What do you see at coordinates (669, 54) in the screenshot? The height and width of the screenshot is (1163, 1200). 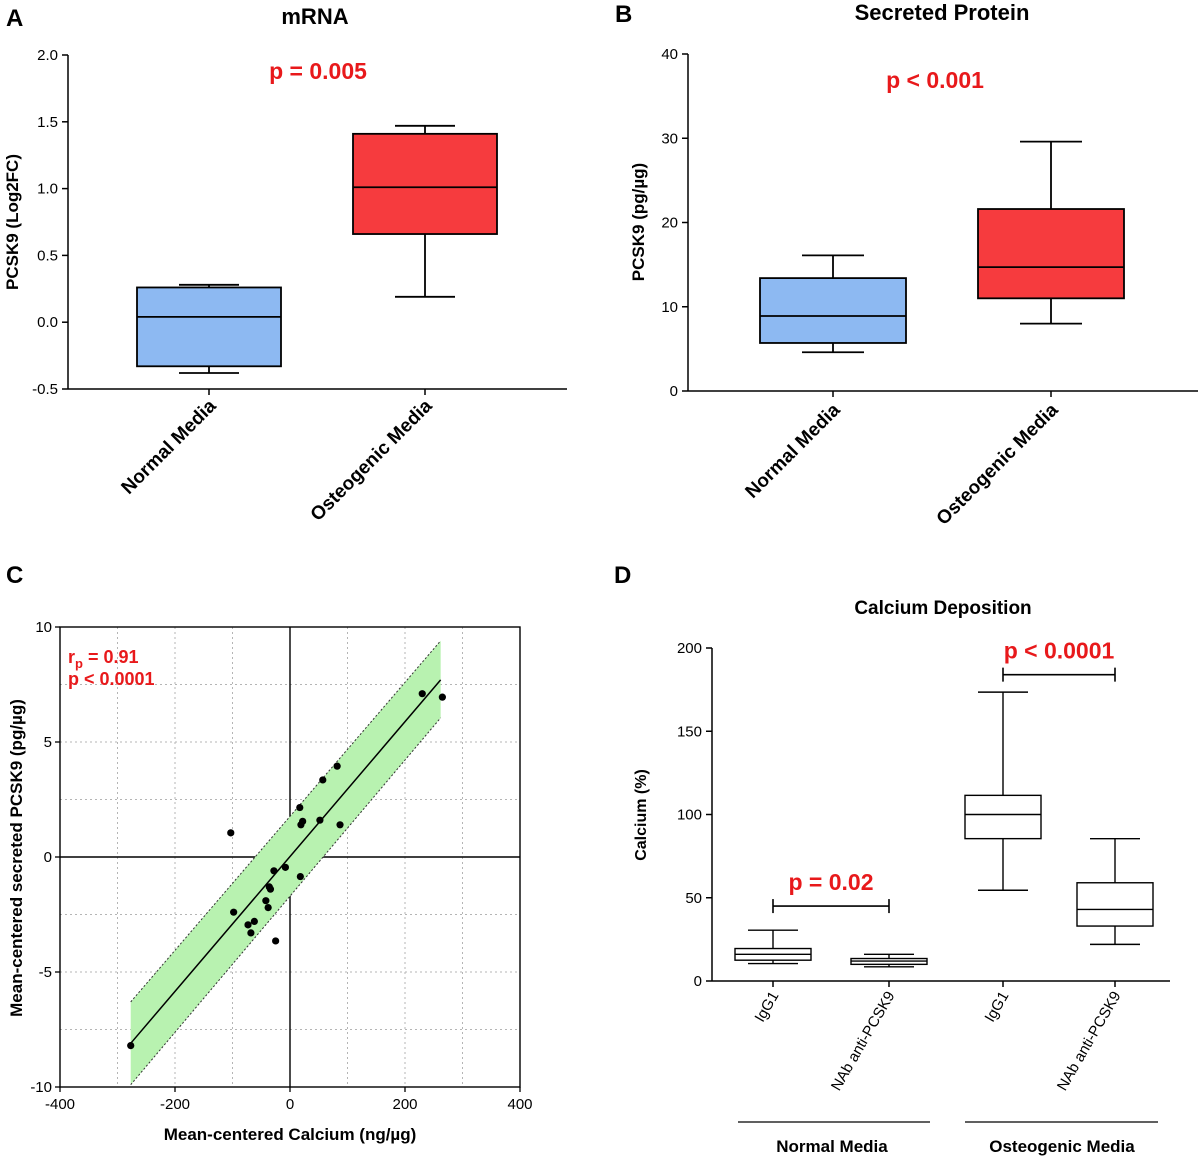 I see `panel-b-y-tick-label: 40` at bounding box center [669, 54].